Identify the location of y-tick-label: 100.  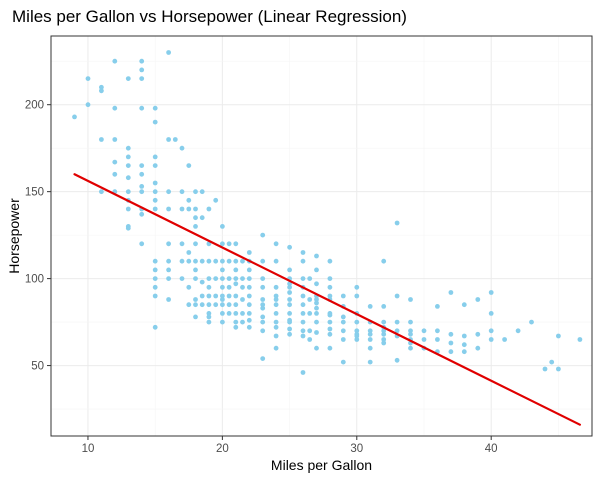
(34, 280).